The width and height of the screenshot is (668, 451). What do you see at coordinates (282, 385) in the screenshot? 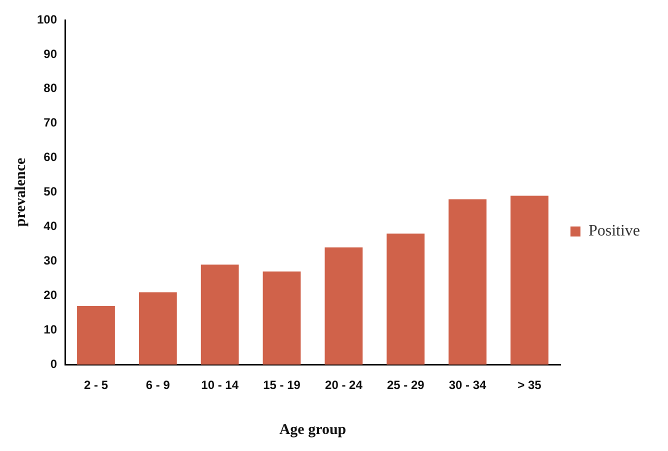
I see `x-tick-label: 15 - 19` at bounding box center [282, 385].